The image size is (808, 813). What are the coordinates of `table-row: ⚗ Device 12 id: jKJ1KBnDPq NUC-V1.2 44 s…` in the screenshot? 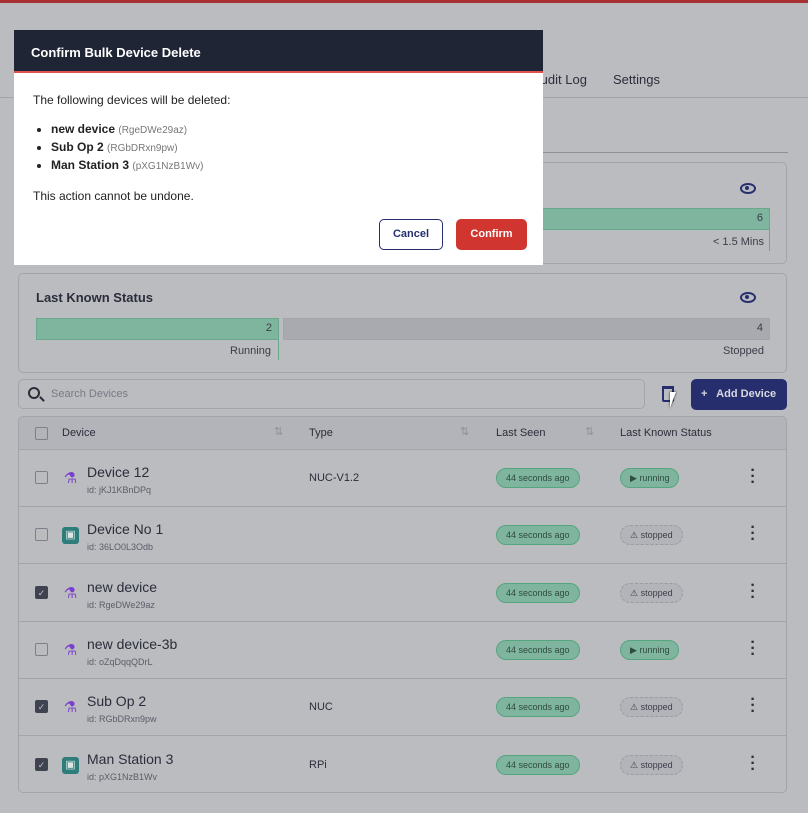 It's located at (402, 478).